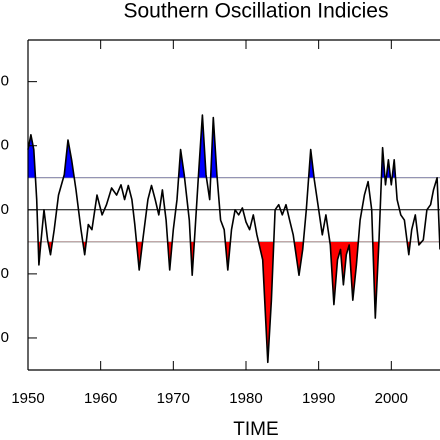 This screenshot has height=440, width=440. I want to click on y-tick-label: 1.0, so click(4, 145).